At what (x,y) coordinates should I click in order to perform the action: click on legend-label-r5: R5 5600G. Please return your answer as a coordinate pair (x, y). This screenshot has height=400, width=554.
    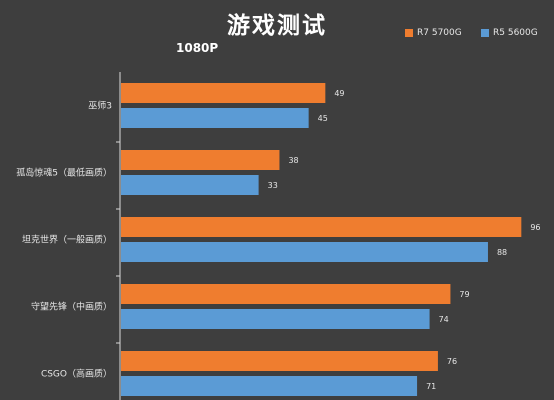
    Looking at the image, I should click on (515, 33).